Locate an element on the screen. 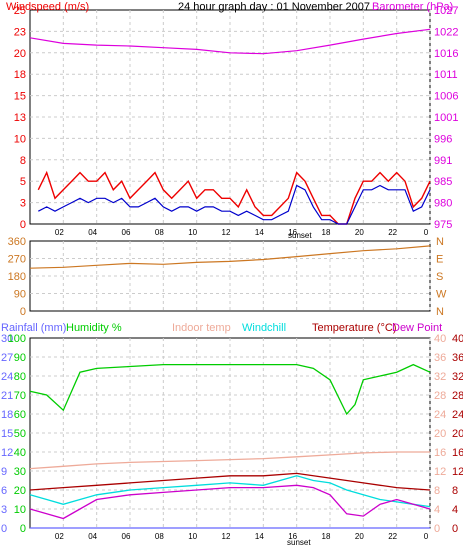 The image size is (463, 556). humidity-tick: 30 is located at coordinates (20, 472).